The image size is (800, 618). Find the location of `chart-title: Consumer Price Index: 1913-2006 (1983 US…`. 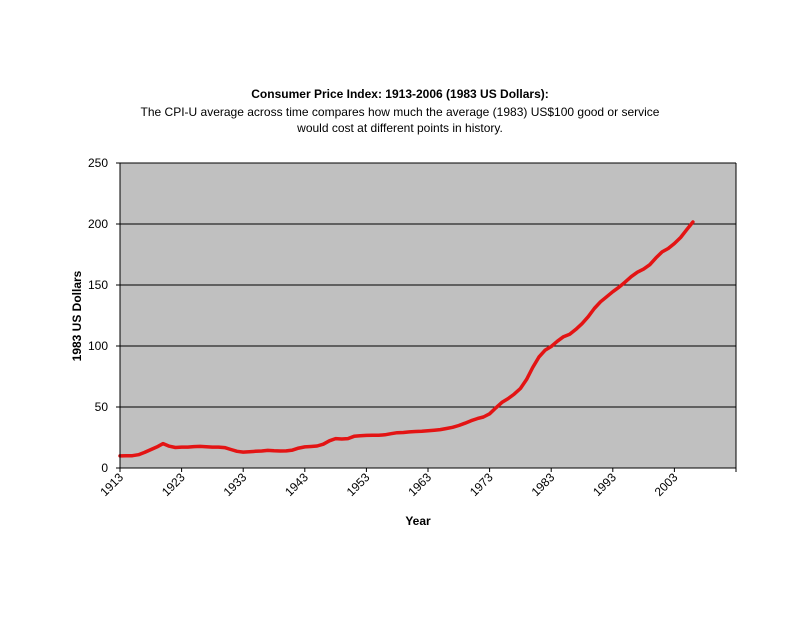

chart-title: Consumer Price Index: 1913-2006 (1983 US… is located at coordinates (399, 94).